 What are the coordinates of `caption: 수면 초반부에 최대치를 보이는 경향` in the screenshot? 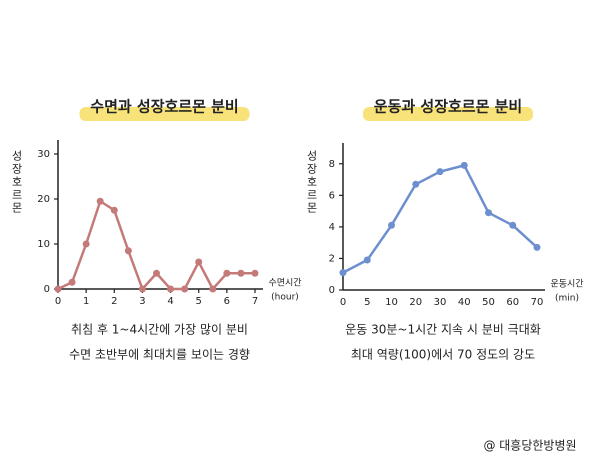 It's located at (159, 355).